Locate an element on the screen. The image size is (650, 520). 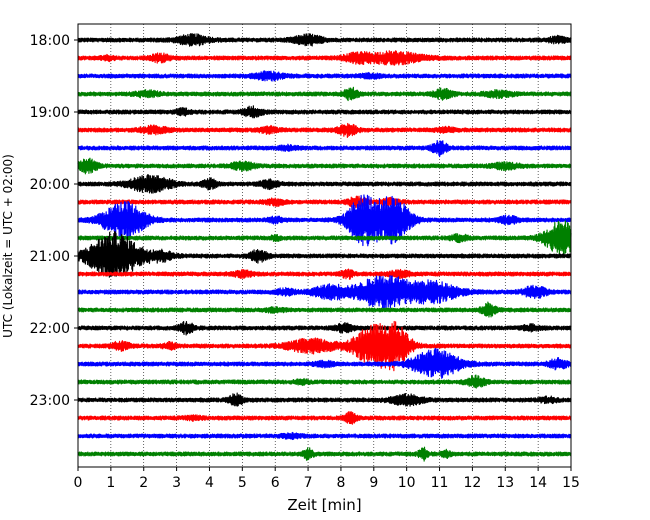
y-tick-label: 23:00 is located at coordinates (50, 401).